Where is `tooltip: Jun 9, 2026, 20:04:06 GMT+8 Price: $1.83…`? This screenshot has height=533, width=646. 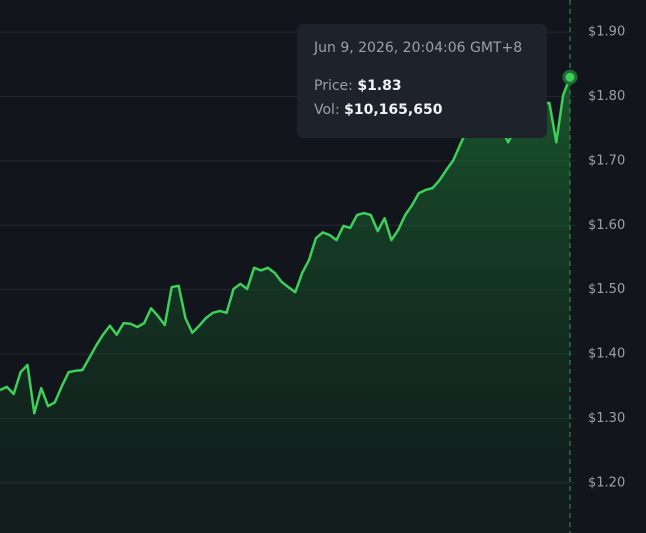
tooltip: Jun 9, 2026, 20:04:06 GMT+8 Price: $1.83… is located at coordinates (422, 81).